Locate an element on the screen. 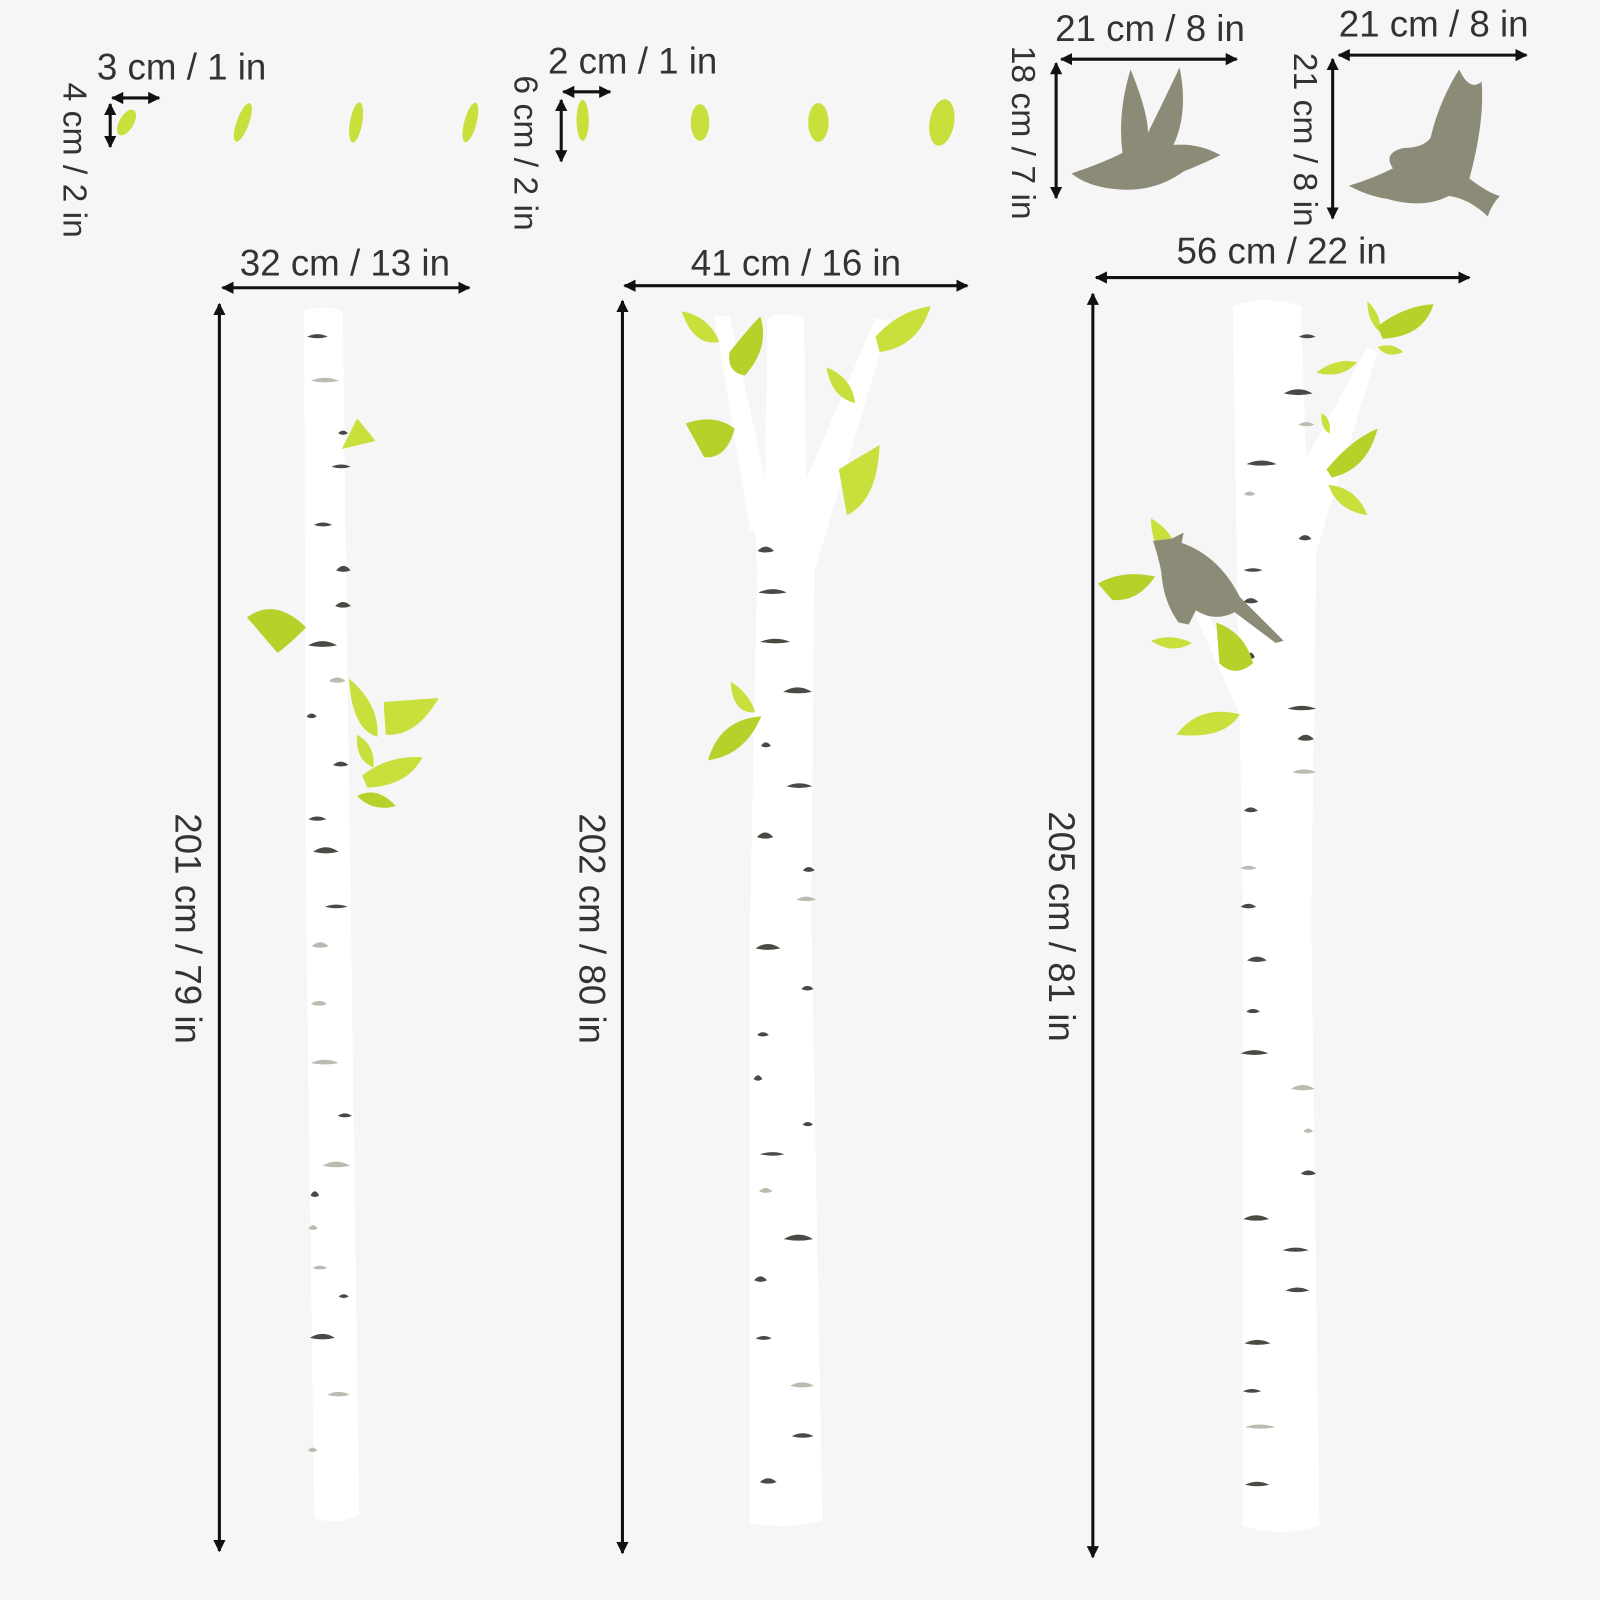 The height and width of the screenshot is (1600, 1600). dimension-label: 56 cm / 22 in is located at coordinates (1282, 250).